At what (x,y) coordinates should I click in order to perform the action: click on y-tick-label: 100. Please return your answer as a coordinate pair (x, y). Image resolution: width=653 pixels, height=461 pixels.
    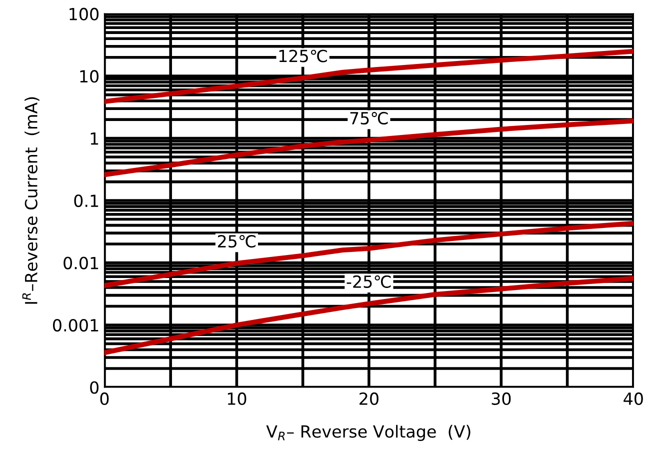
    Looking at the image, I should click on (84, 14).